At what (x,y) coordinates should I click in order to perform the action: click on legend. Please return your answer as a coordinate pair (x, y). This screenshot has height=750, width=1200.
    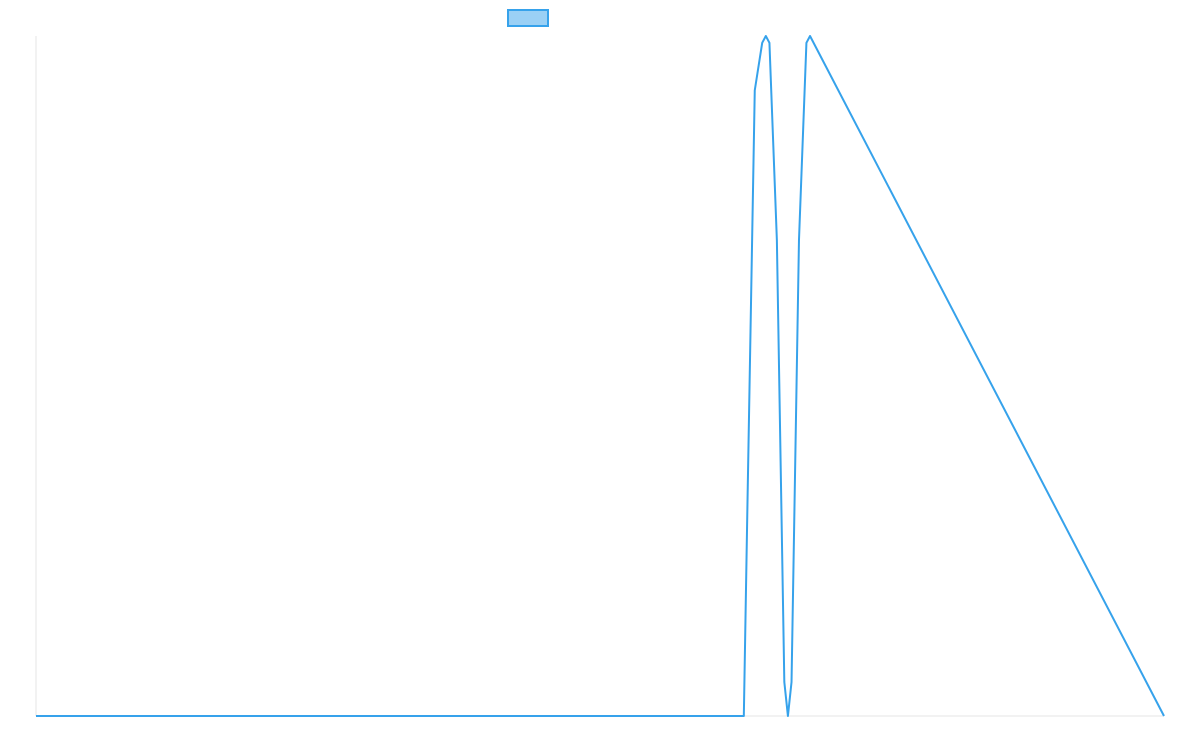
    Looking at the image, I should click on (528, 18).